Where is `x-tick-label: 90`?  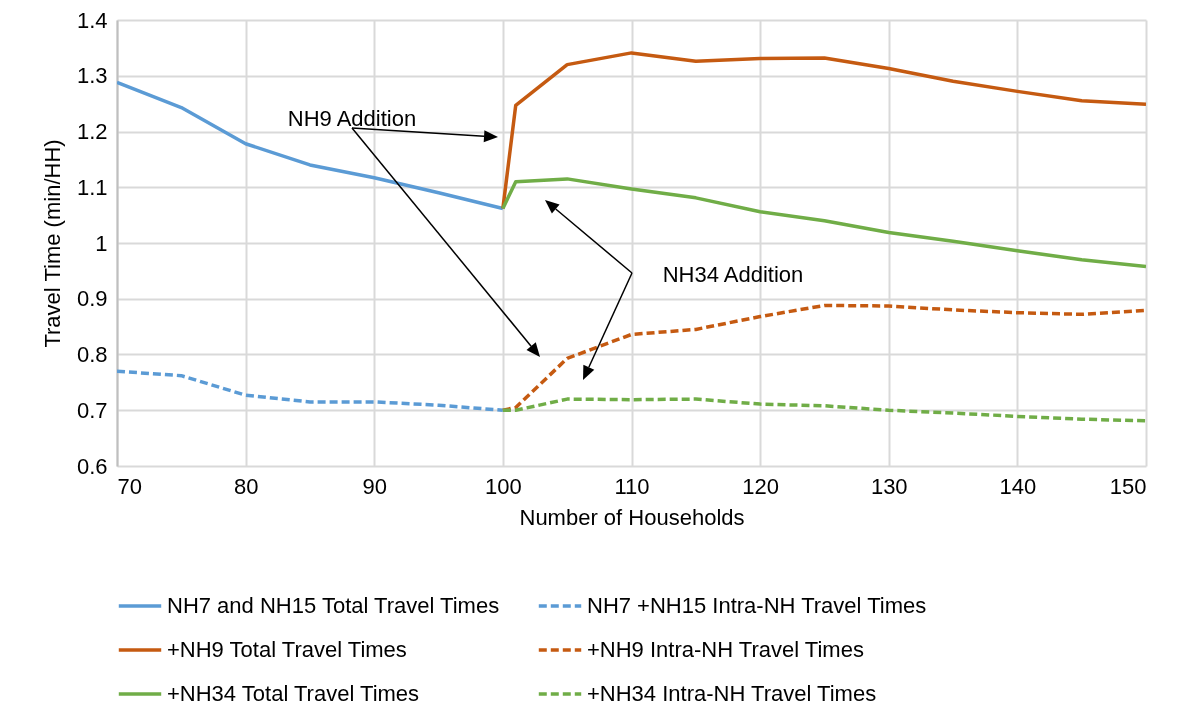
x-tick-label: 90 is located at coordinates (374, 486).